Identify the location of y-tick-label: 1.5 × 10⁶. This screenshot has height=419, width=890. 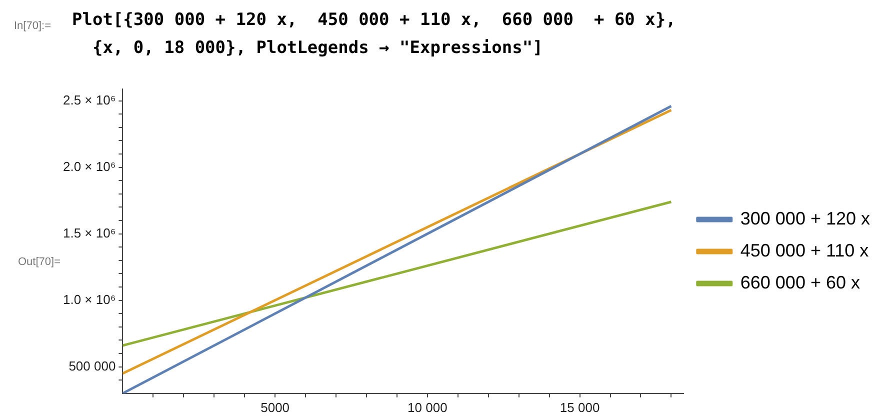
(89, 232).